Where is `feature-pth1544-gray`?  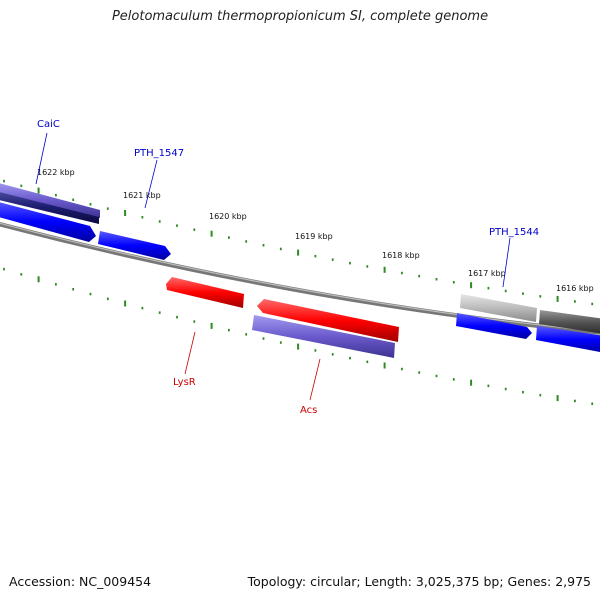 feature-pth1544-gray is located at coordinates (498, 308).